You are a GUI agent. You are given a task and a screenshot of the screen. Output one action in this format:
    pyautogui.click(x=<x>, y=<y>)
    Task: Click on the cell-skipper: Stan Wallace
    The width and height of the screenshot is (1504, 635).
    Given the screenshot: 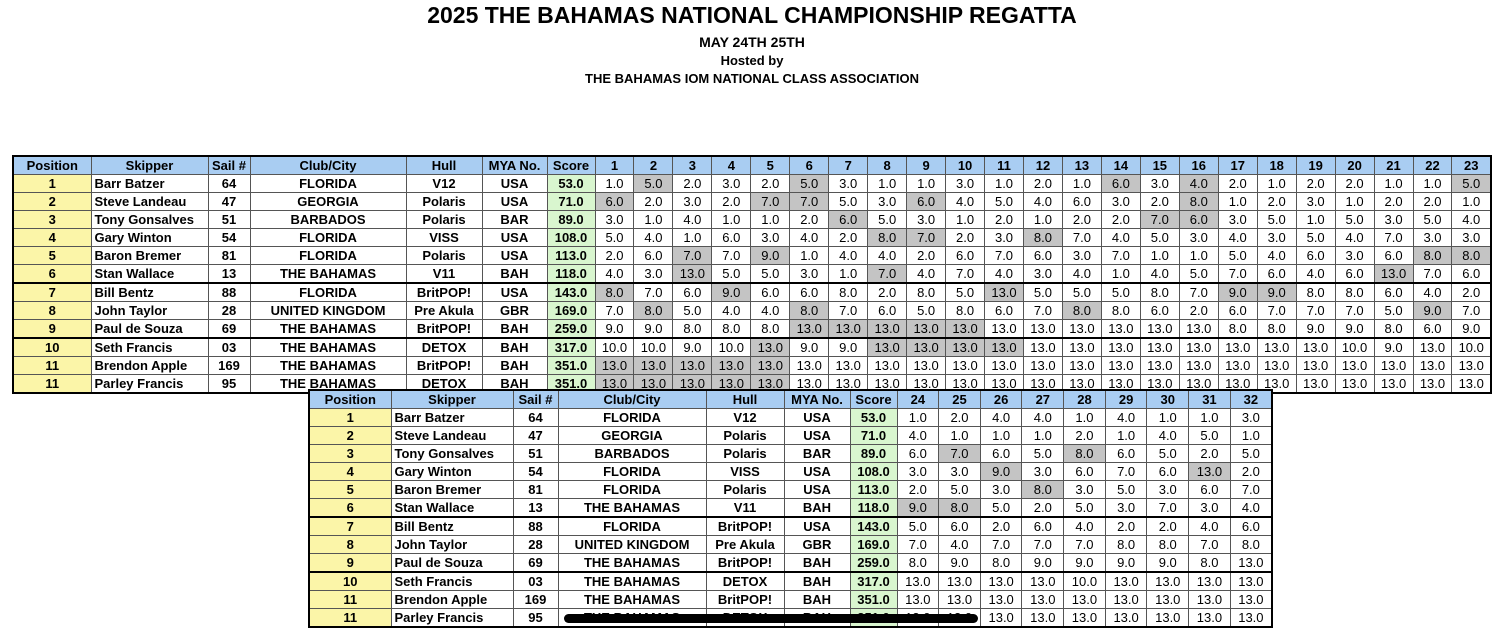 What is the action you would take?
    pyautogui.click(x=452, y=508)
    